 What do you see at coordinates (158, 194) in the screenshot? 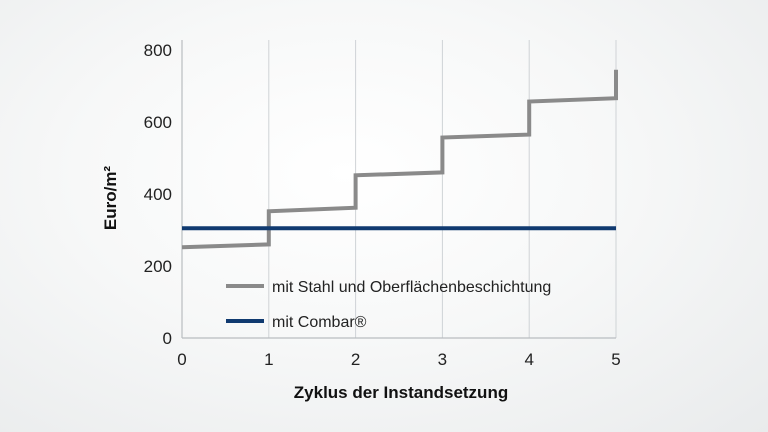
I see `y-tick-label-400: 400` at bounding box center [158, 194].